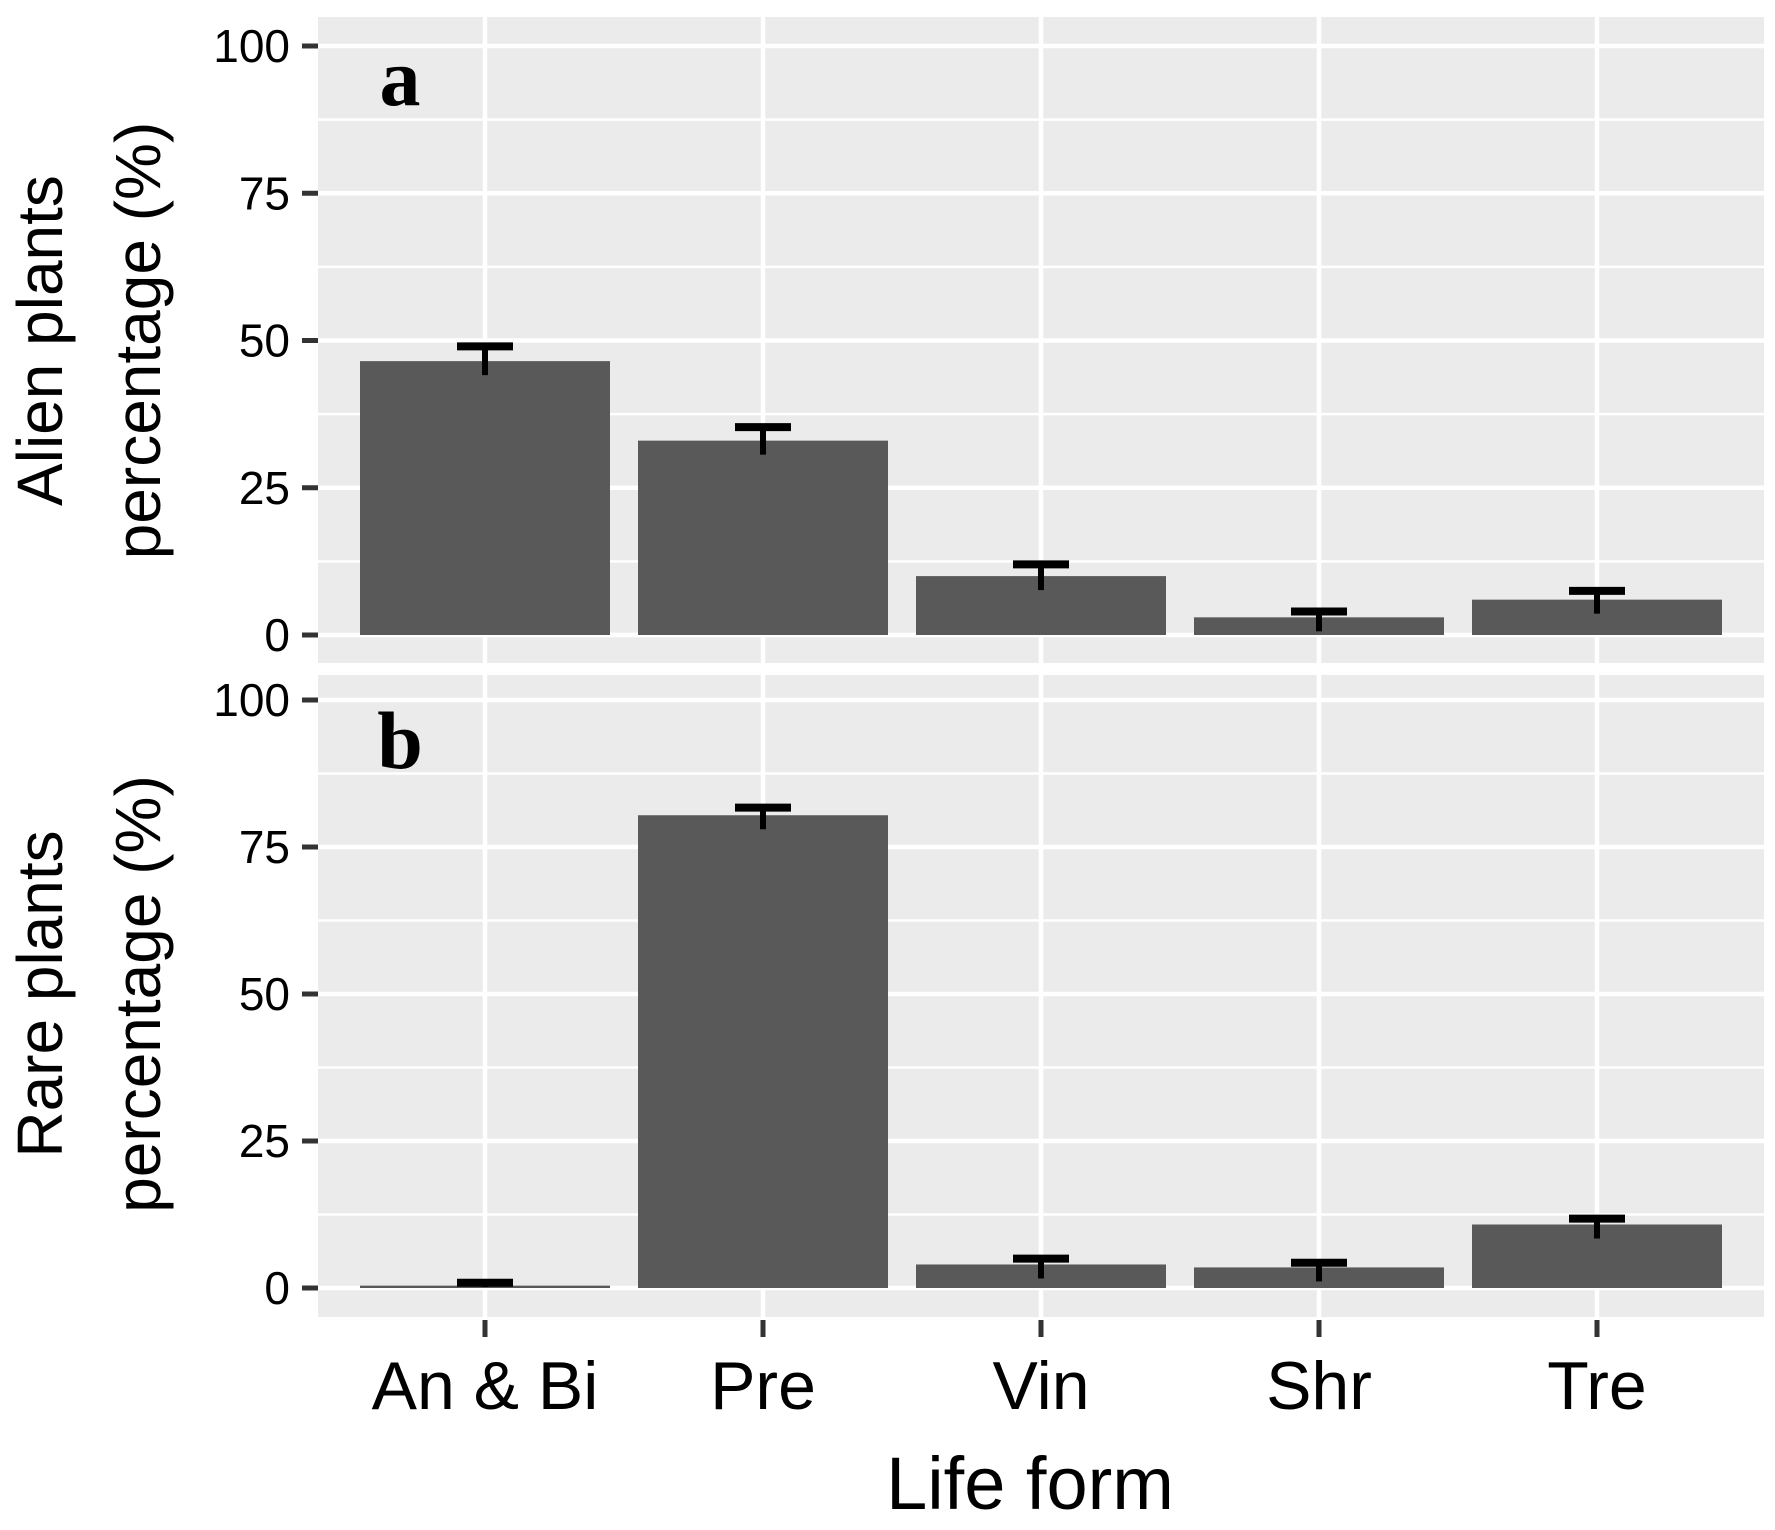 This screenshot has width=1775, height=1530. What do you see at coordinates (40, 993) in the screenshot?
I see `y-axis-title-line1: Rare plants` at bounding box center [40, 993].